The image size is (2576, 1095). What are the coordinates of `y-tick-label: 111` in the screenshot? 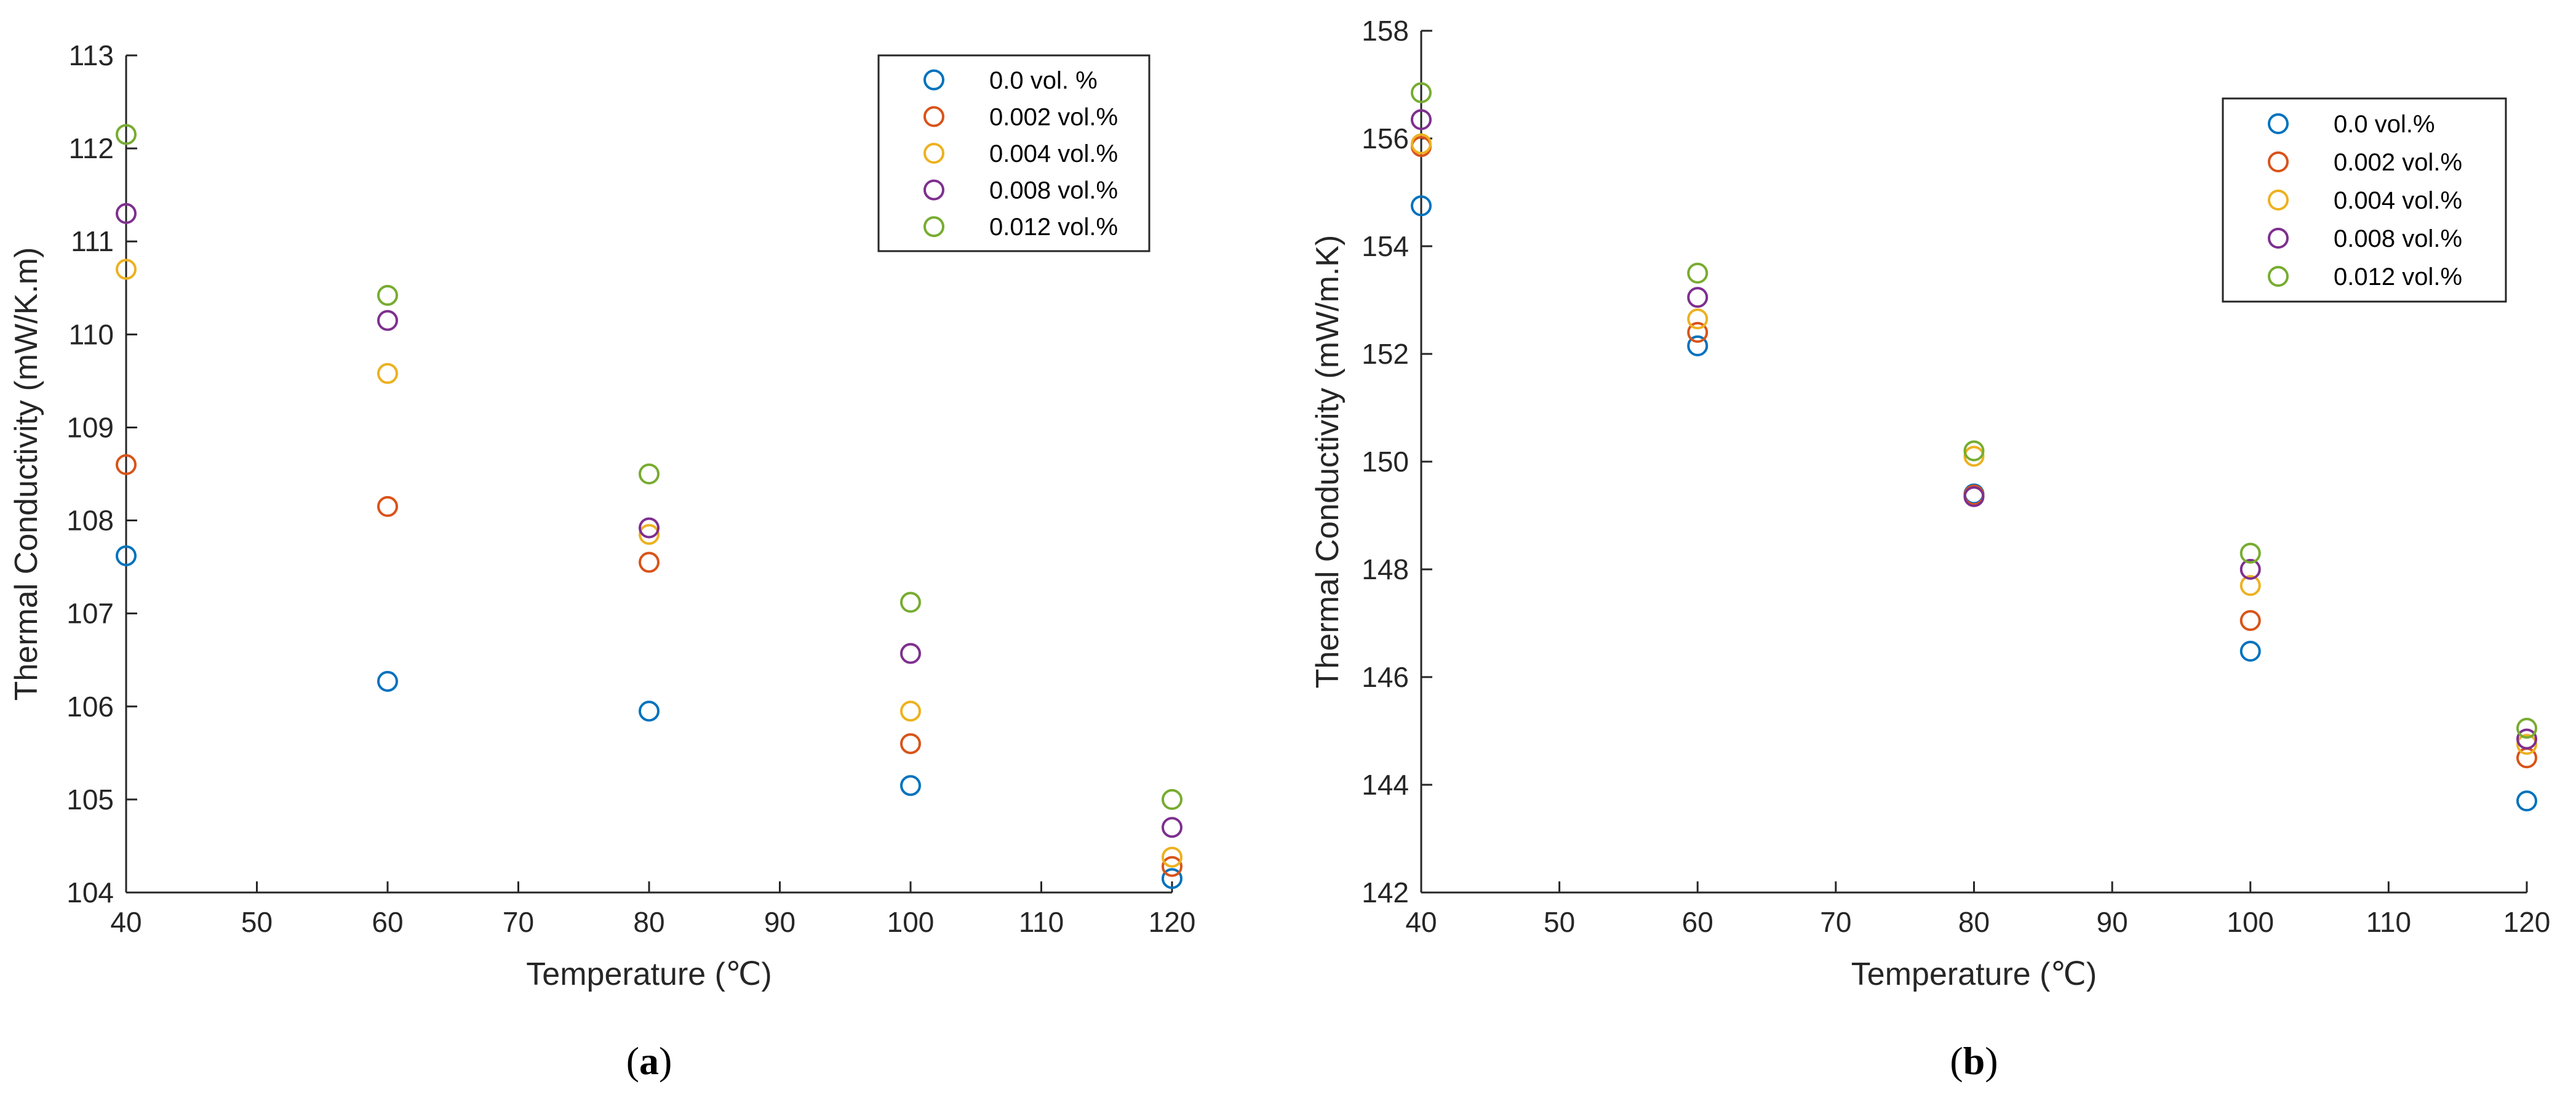 It's located at (92, 241).